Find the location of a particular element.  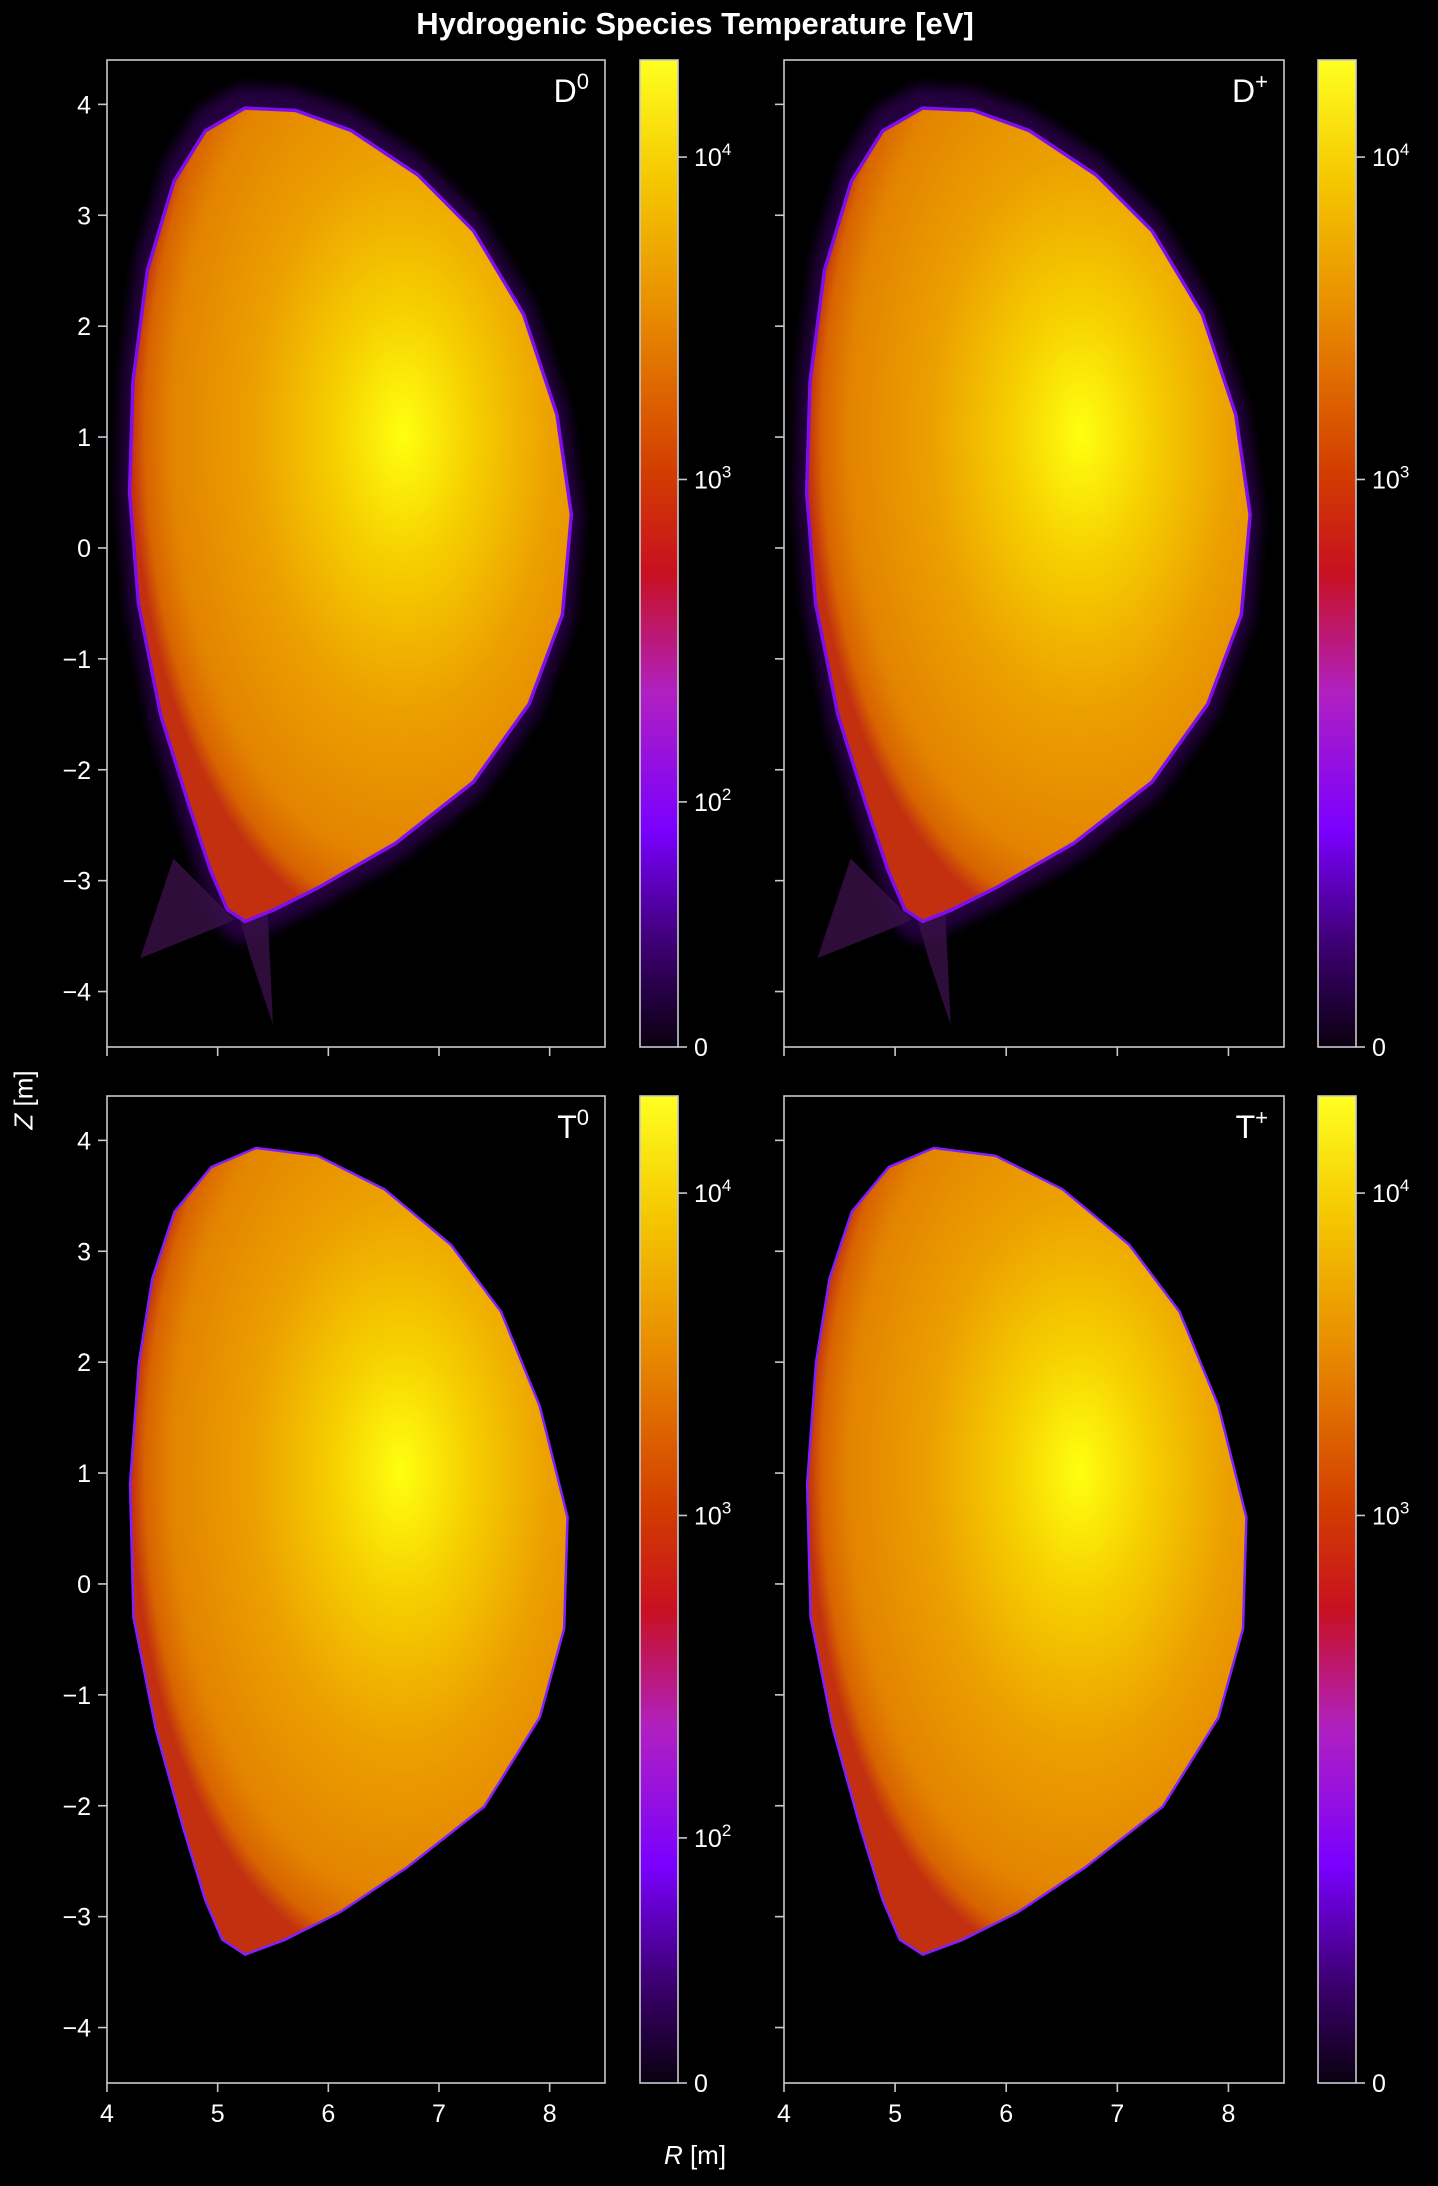

species-label: T+ is located at coordinates (1252, 1125).